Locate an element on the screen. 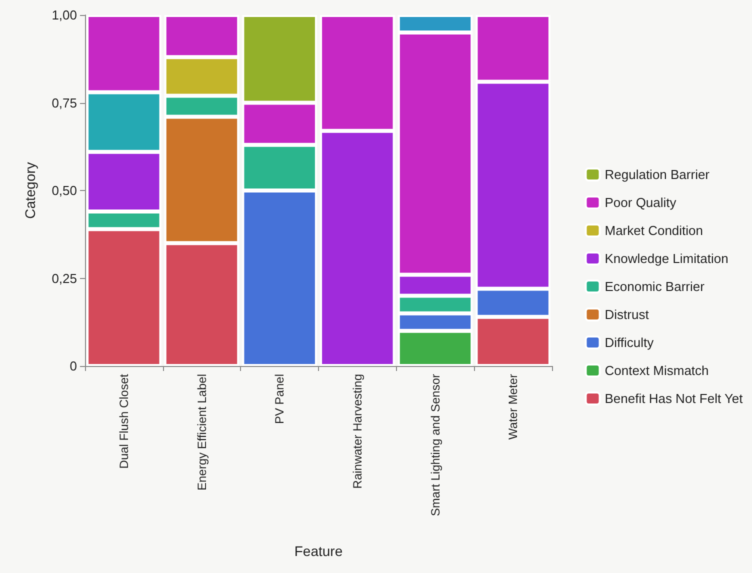 This screenshot has width=752, height=573. legend-label: Benefit Has Not Felt Yet is located at coordinates (674, 398).